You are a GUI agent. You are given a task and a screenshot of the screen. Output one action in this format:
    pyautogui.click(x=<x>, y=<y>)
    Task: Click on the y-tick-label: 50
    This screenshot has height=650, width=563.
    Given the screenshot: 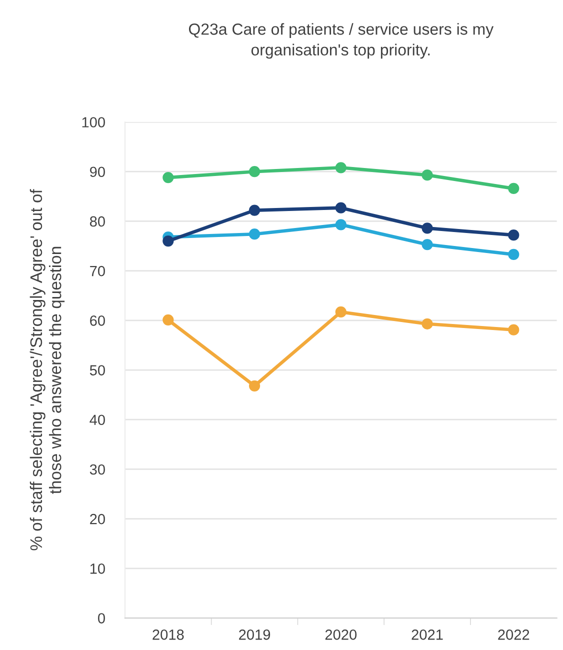 What is the action you would take?
    pyautogui.click(x=97, y=370)
    